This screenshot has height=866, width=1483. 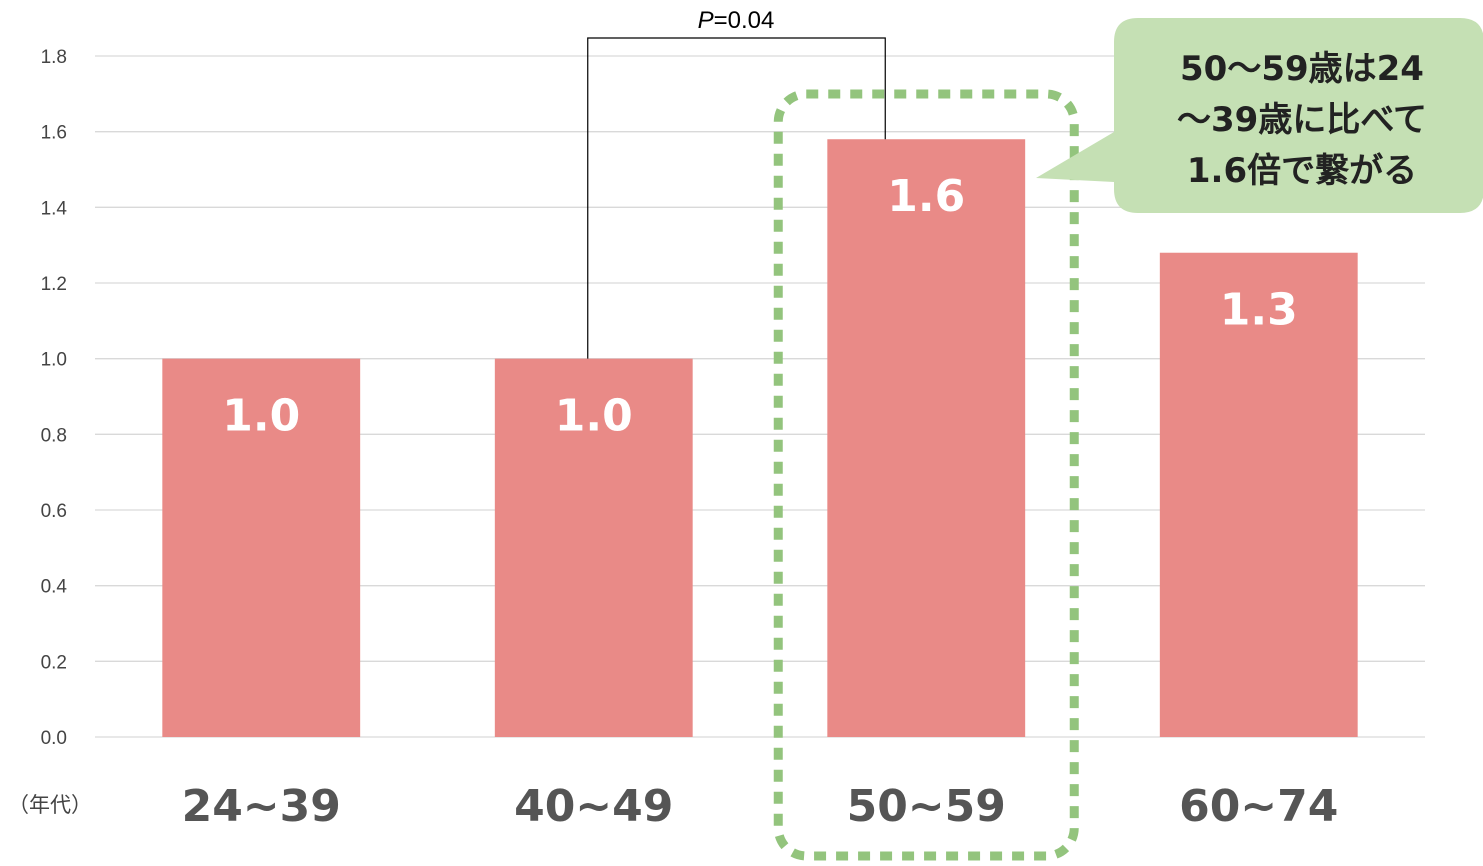 What do you see at coordinates (54, 284) in the screenshot?
I see `y-tick-label: 1.2` at bounding box center [54, 284].